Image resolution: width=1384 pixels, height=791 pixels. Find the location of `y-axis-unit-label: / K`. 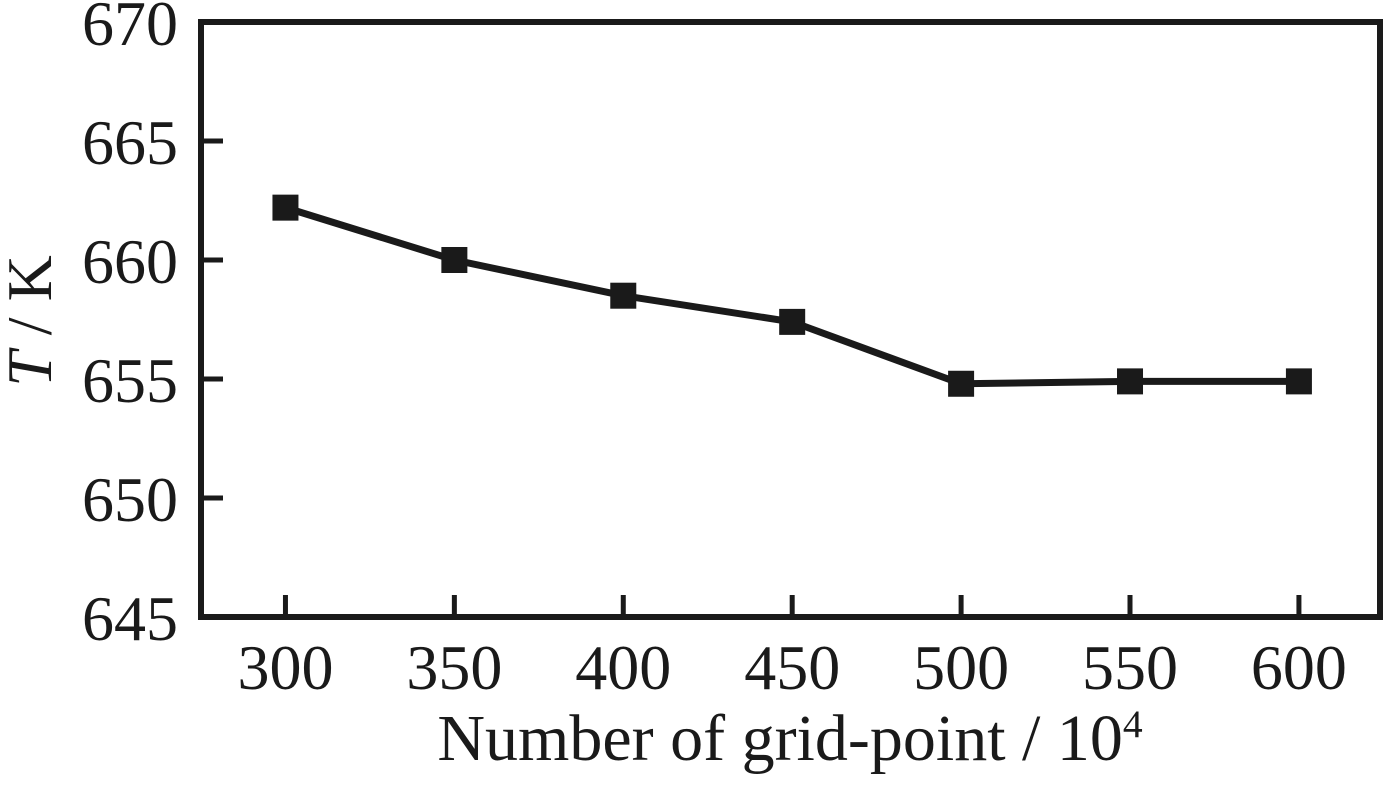

y-axis-unit-label: / K is located at coordinates (32, 303).